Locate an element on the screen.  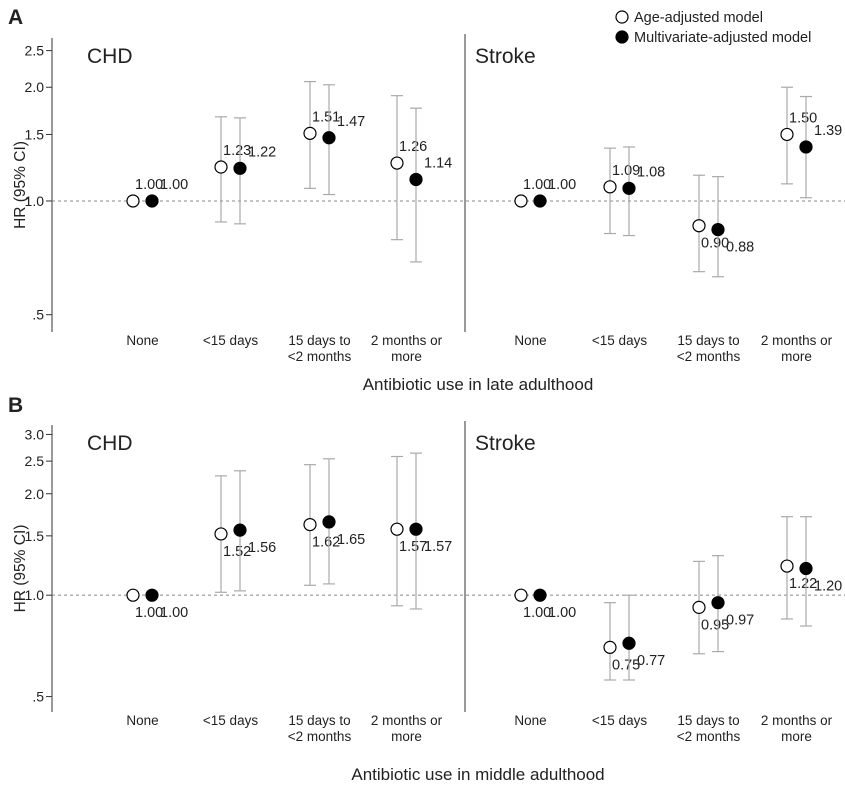
data-label: 1.09 is located at coordinates (626, 171).